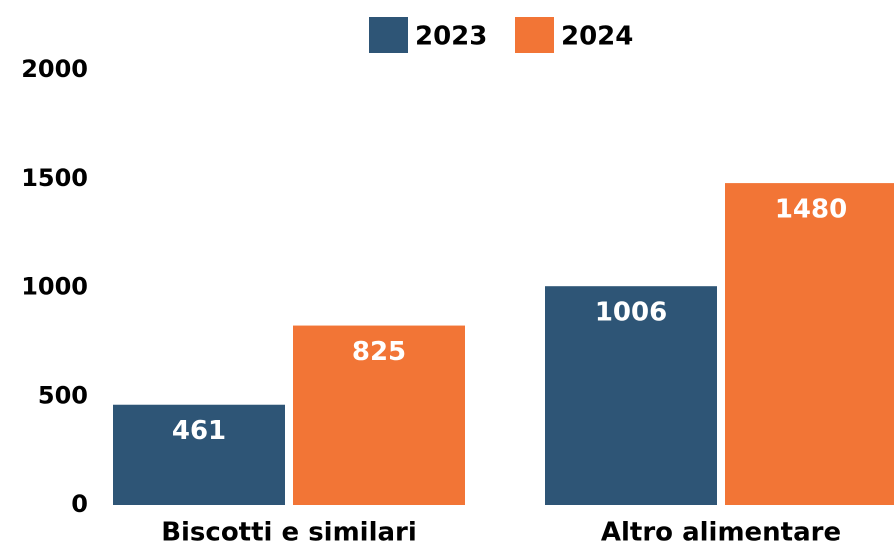 The width and height of the screenshot is (894, 550). What do you see at coordinates (721, 533) in the screenshot?
I see `x-tick-label: Altro alimentare` at bounding box center [721, 533].